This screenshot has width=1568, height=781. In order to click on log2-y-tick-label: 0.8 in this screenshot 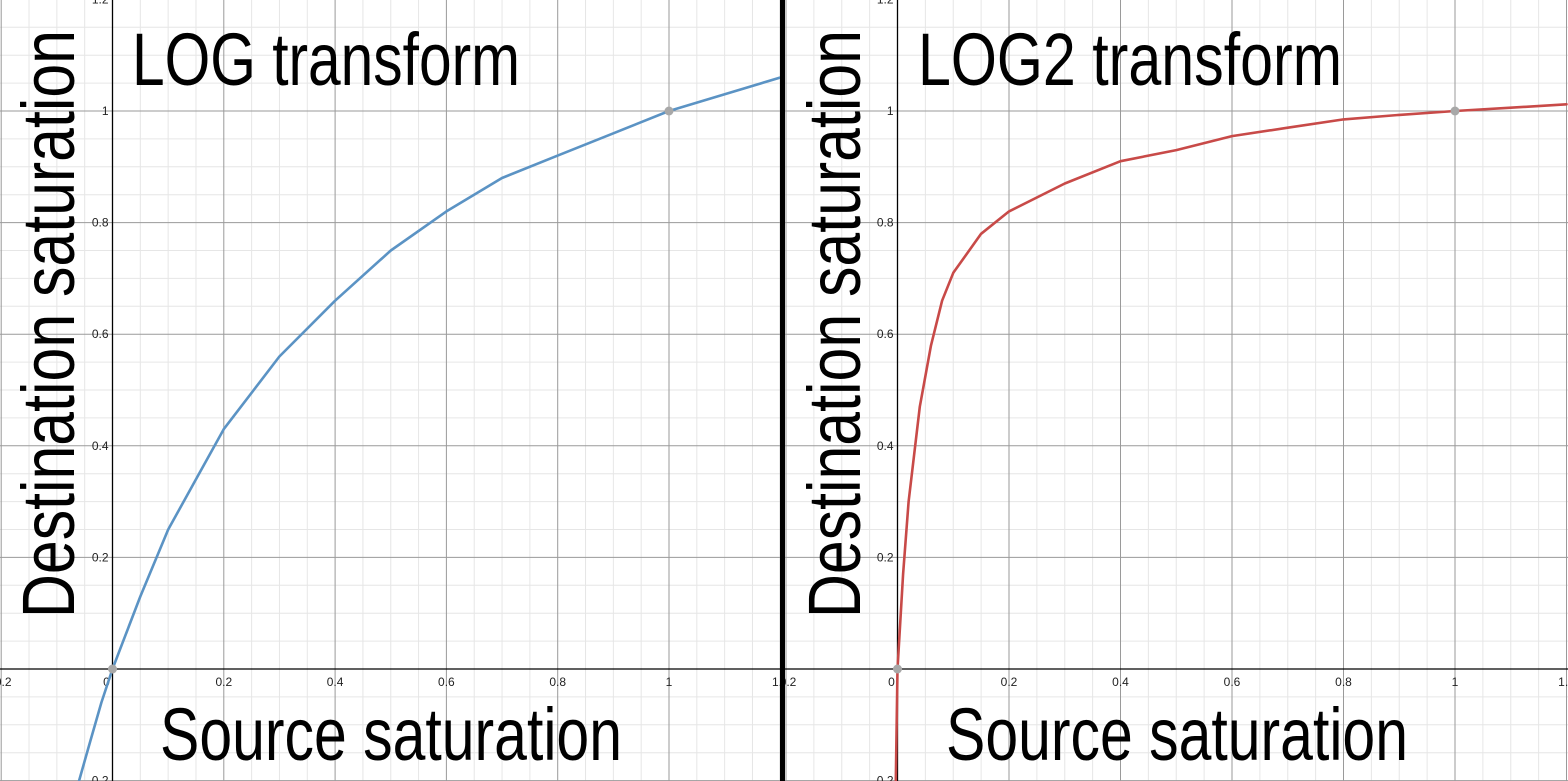, I will do `click(885, 223)`.